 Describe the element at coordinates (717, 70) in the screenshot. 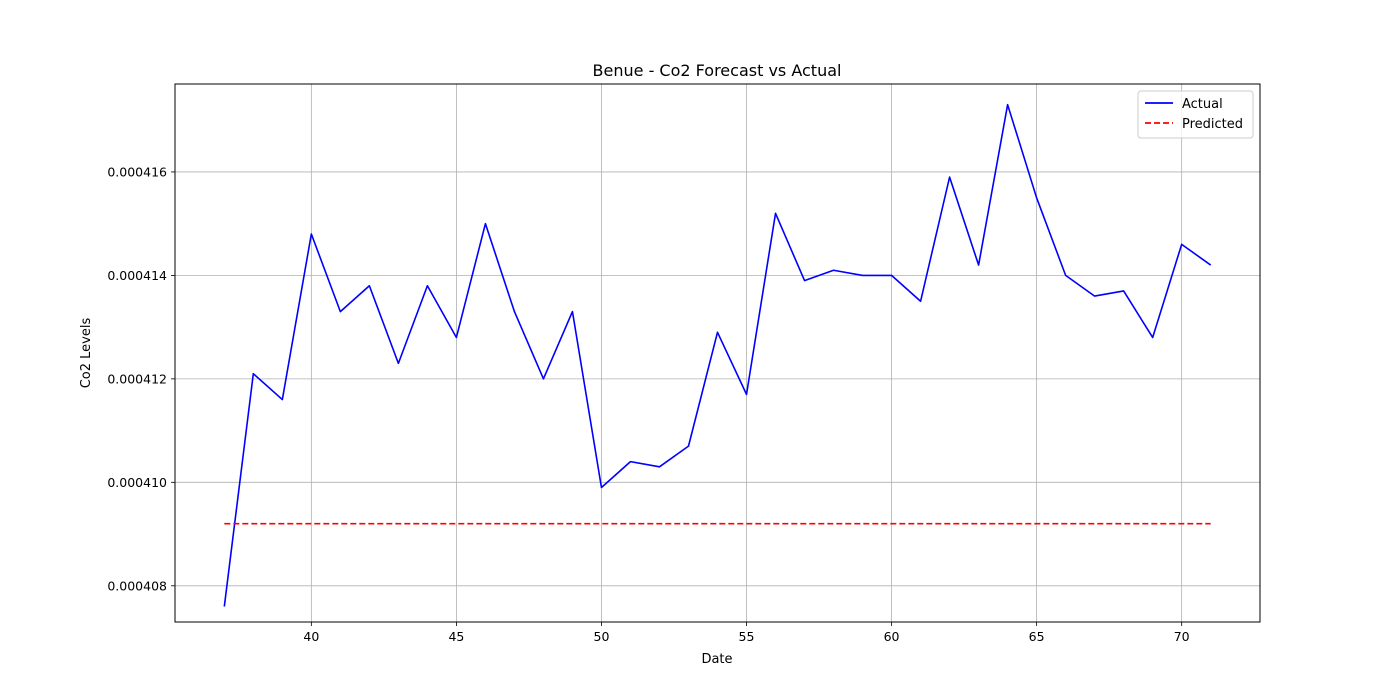

I see `chart-title: Benue - Co2 Forecast vs Actual` at that location.